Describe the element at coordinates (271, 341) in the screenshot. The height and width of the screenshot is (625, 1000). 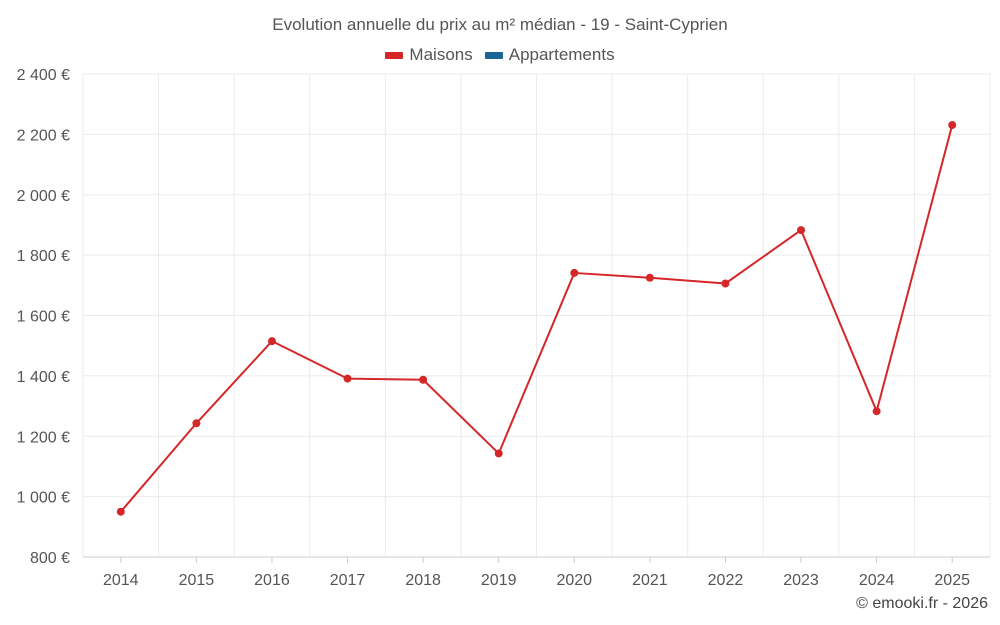
I see `data-point-maisons-2016` at that location.